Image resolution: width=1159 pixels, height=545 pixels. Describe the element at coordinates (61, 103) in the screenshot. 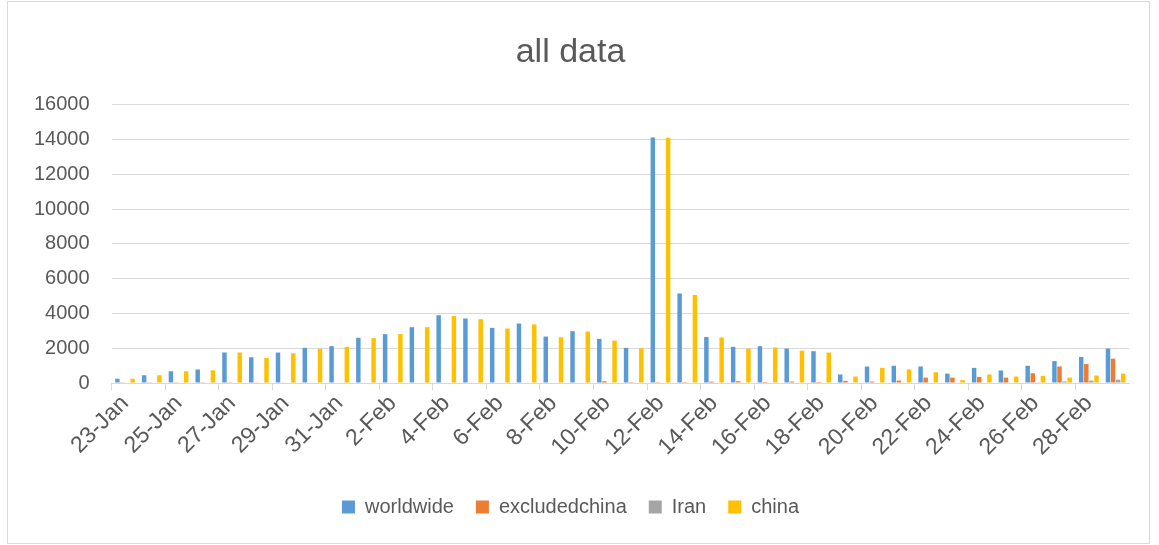

I see `y-tick-label: 16000` at that location.